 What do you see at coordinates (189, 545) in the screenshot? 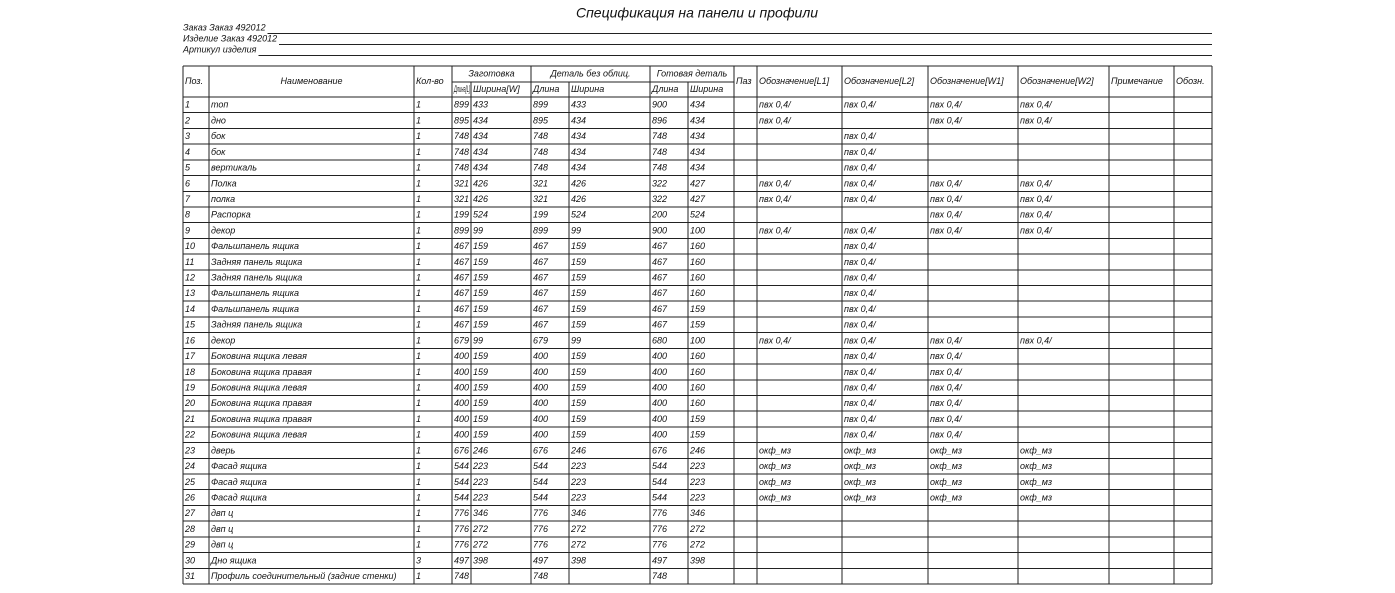
I see `cell: 29` at bounding box center [189, 545].